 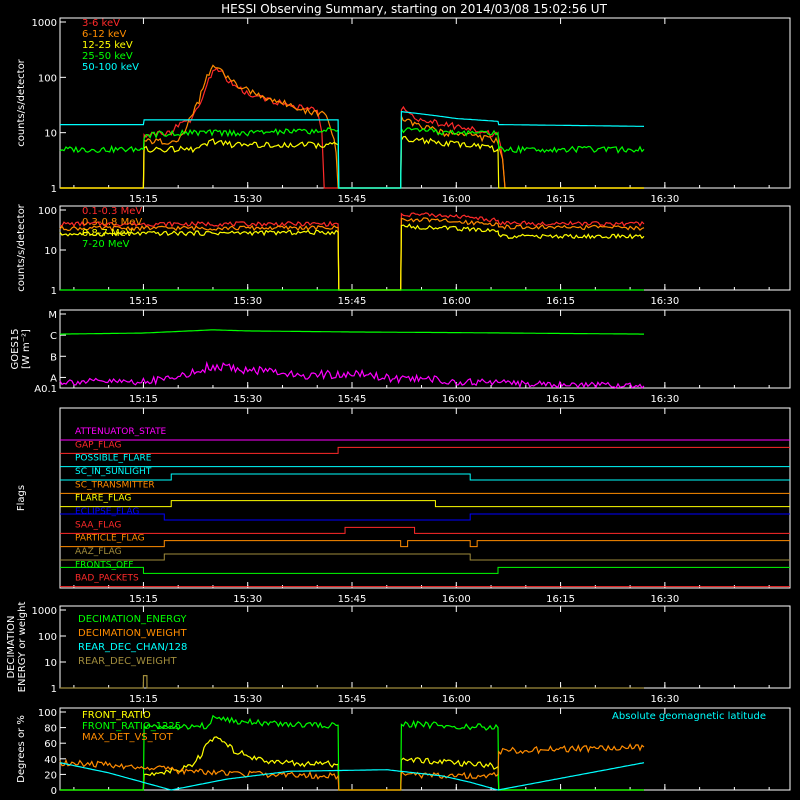 What do you see at coordinates (425, 570) in the screenshot?
I see `flag-line-fronts_off` at bounding box center [425, 570].